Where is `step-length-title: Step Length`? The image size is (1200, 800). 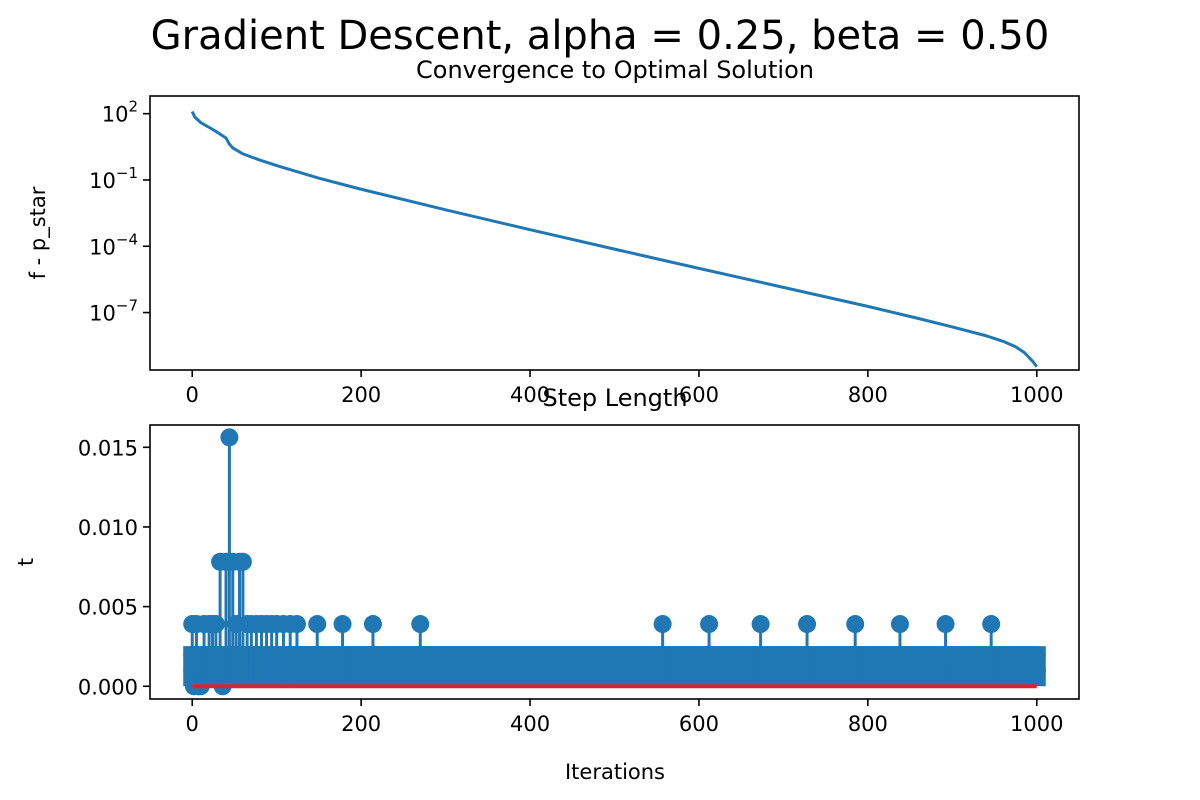 step-length-title: Step Length is located at coordinates (614, 398).